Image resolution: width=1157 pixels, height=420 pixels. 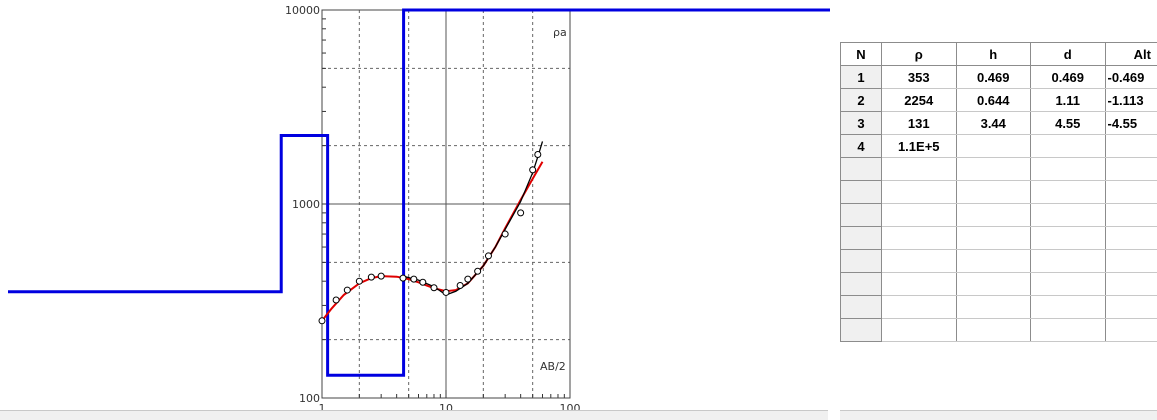 What do you see at coordinates (1131, 54) in the screenshot?
I see `table-header-col4: Alt` at bounding box center [1131, 54].